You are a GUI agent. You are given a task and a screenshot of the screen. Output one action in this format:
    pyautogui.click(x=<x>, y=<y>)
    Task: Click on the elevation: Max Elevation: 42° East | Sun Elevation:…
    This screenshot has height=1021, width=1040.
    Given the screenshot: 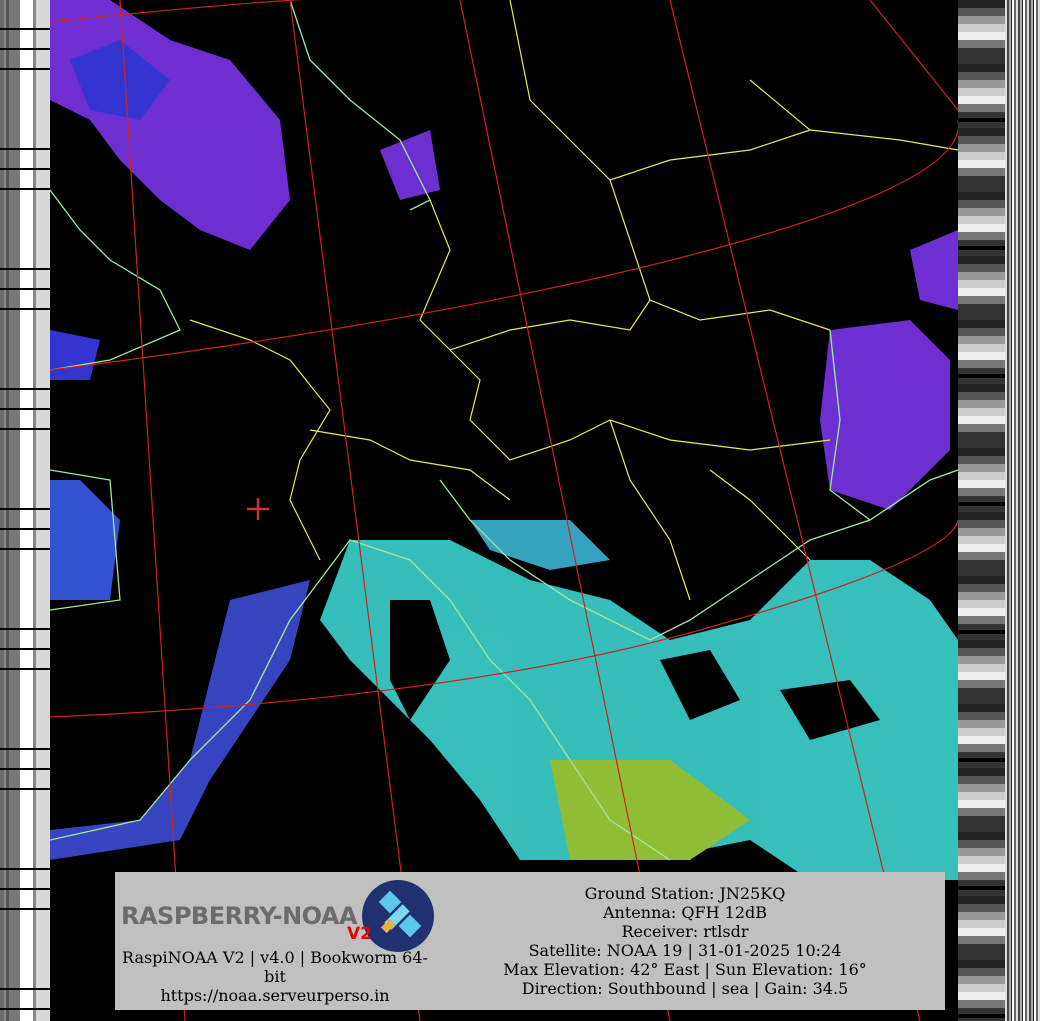 What is the action you would take?
    pyautogui.click(x=685, y=969)
    